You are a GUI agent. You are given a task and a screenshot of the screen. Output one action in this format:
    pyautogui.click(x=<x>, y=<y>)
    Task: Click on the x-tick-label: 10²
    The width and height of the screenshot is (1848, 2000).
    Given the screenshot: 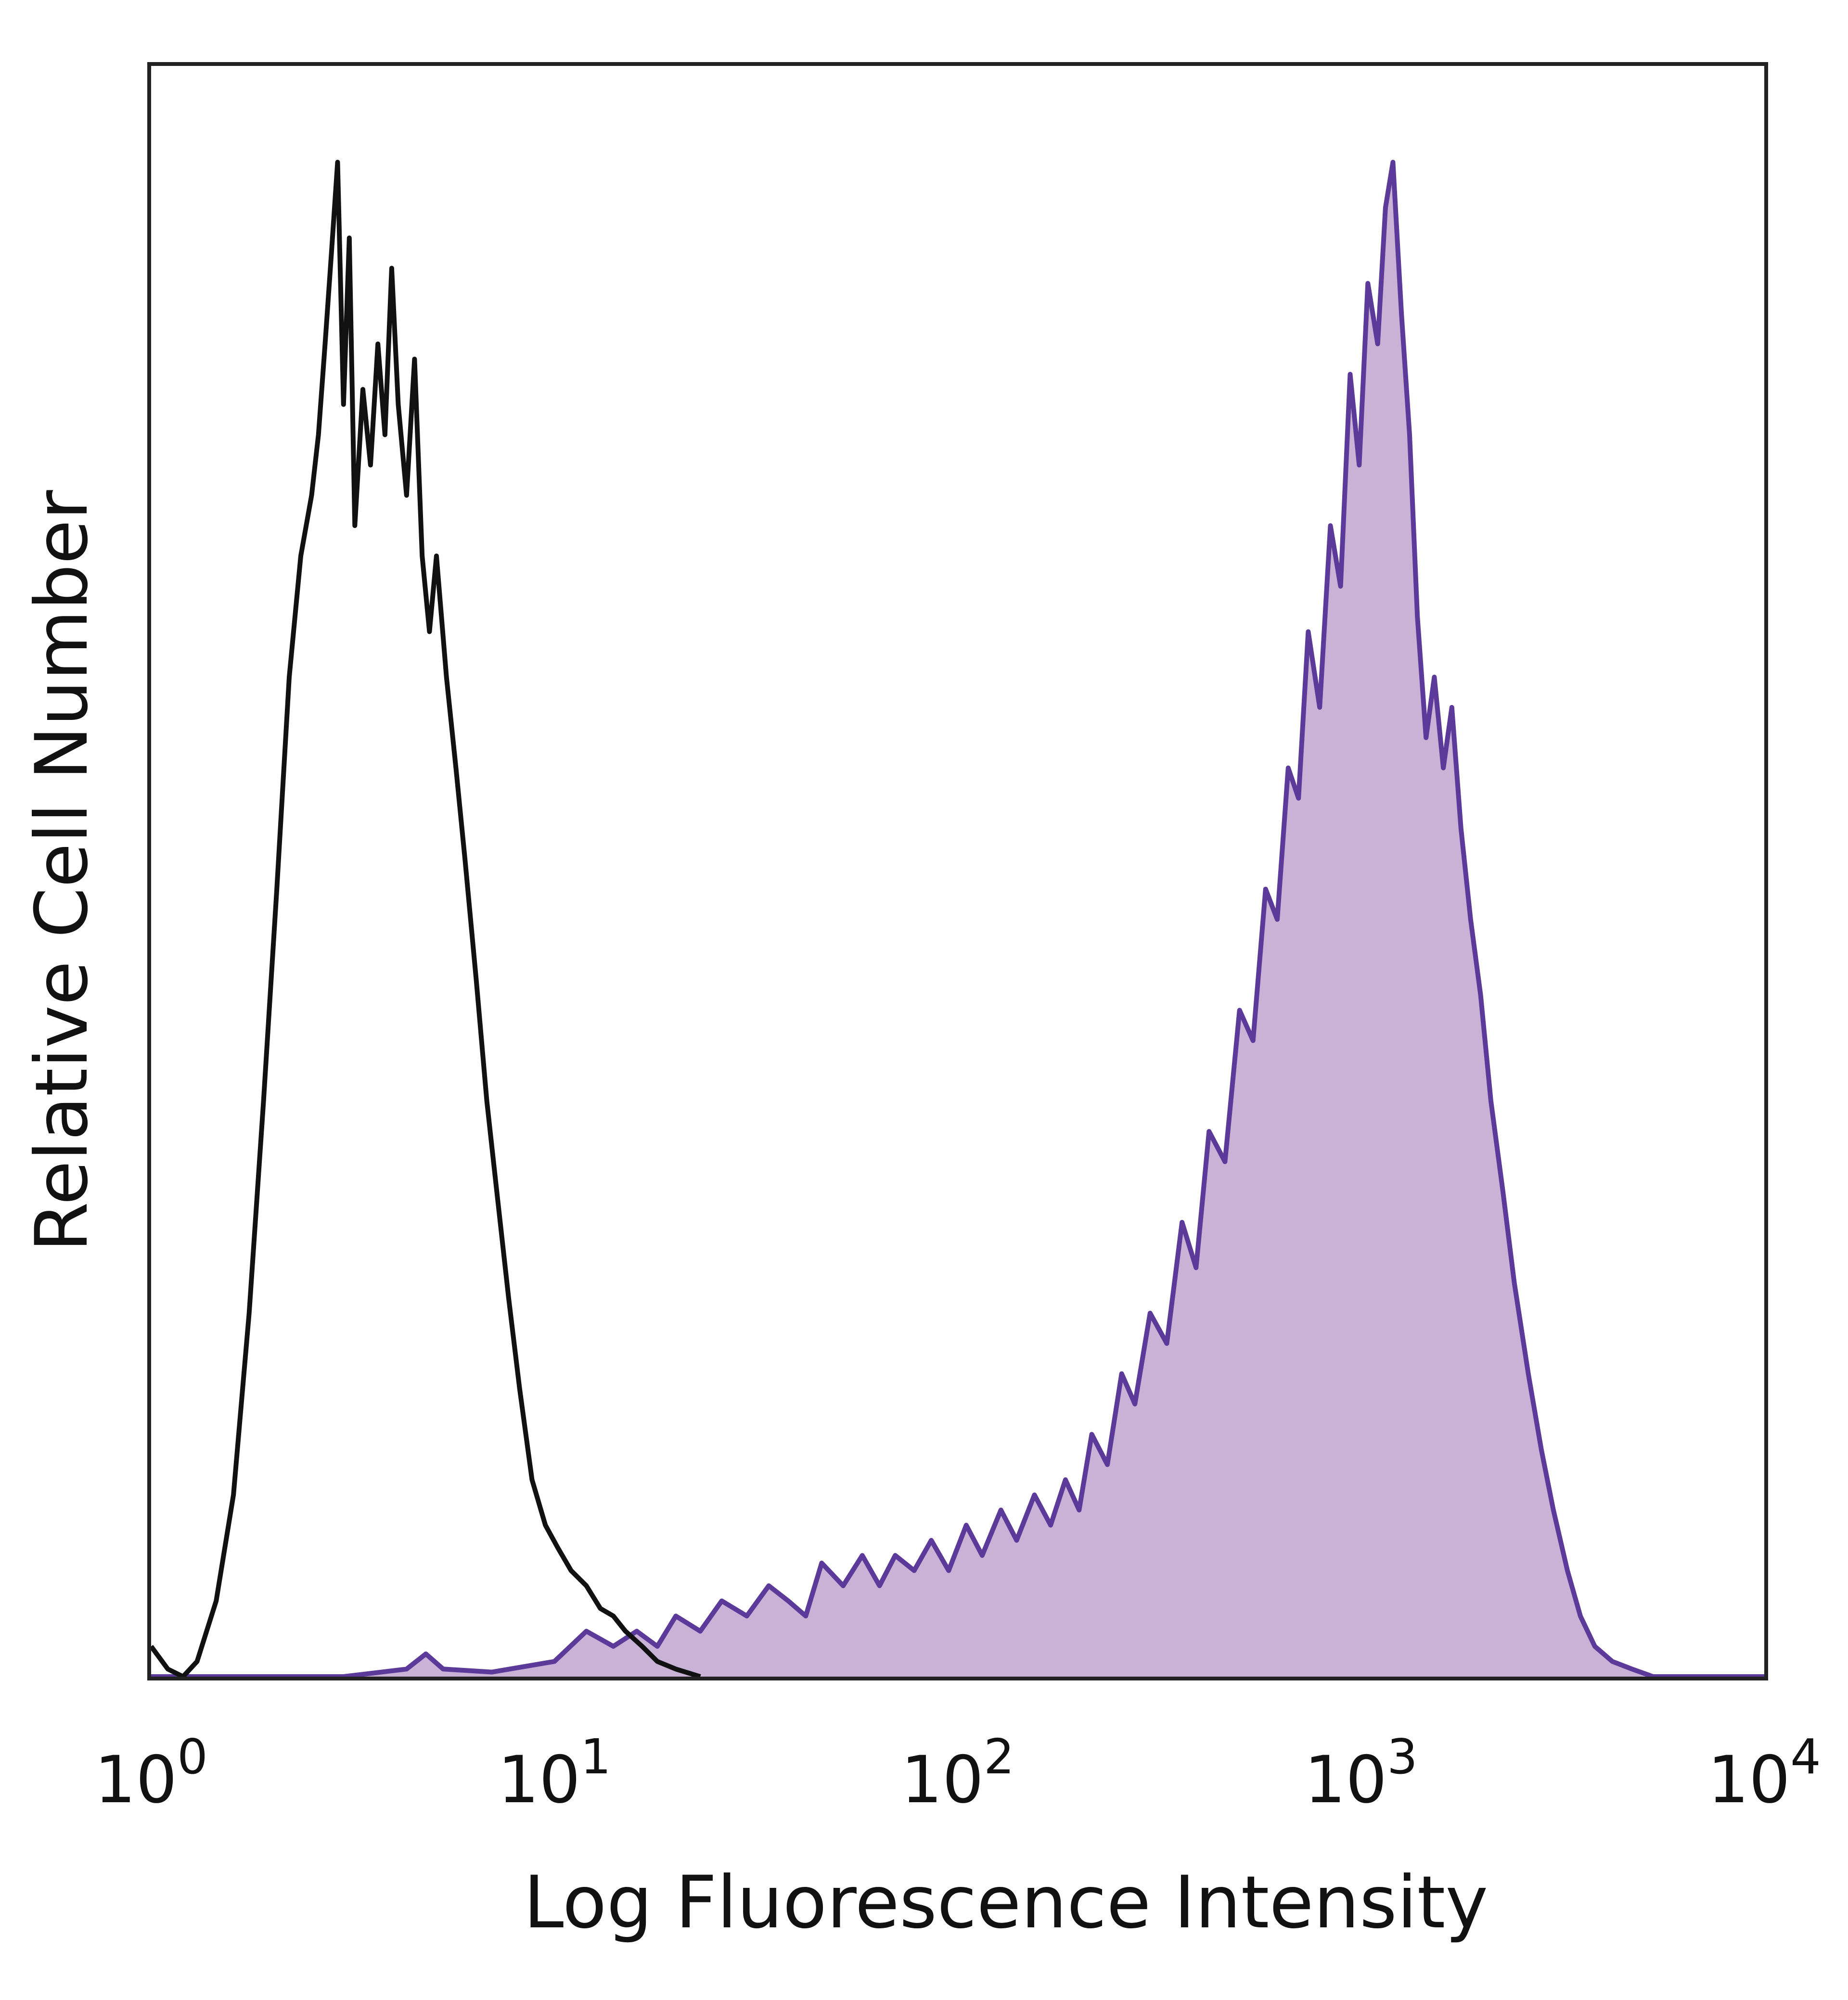 What is the action you would take?
    pyautogui.click(x=957, y=1773)
    